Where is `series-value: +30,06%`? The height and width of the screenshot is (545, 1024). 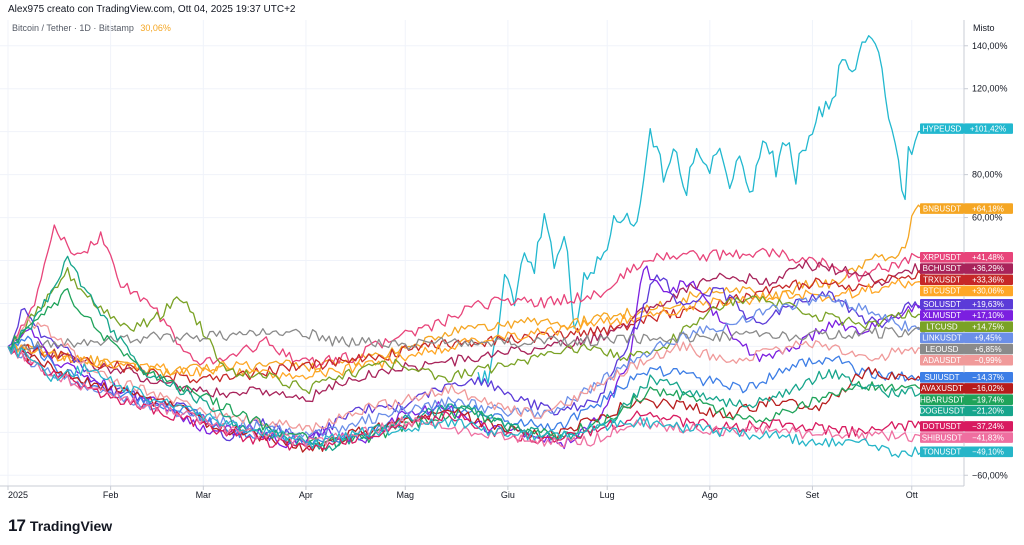
series-value: +30,06% is located at coordinates (988, 291).